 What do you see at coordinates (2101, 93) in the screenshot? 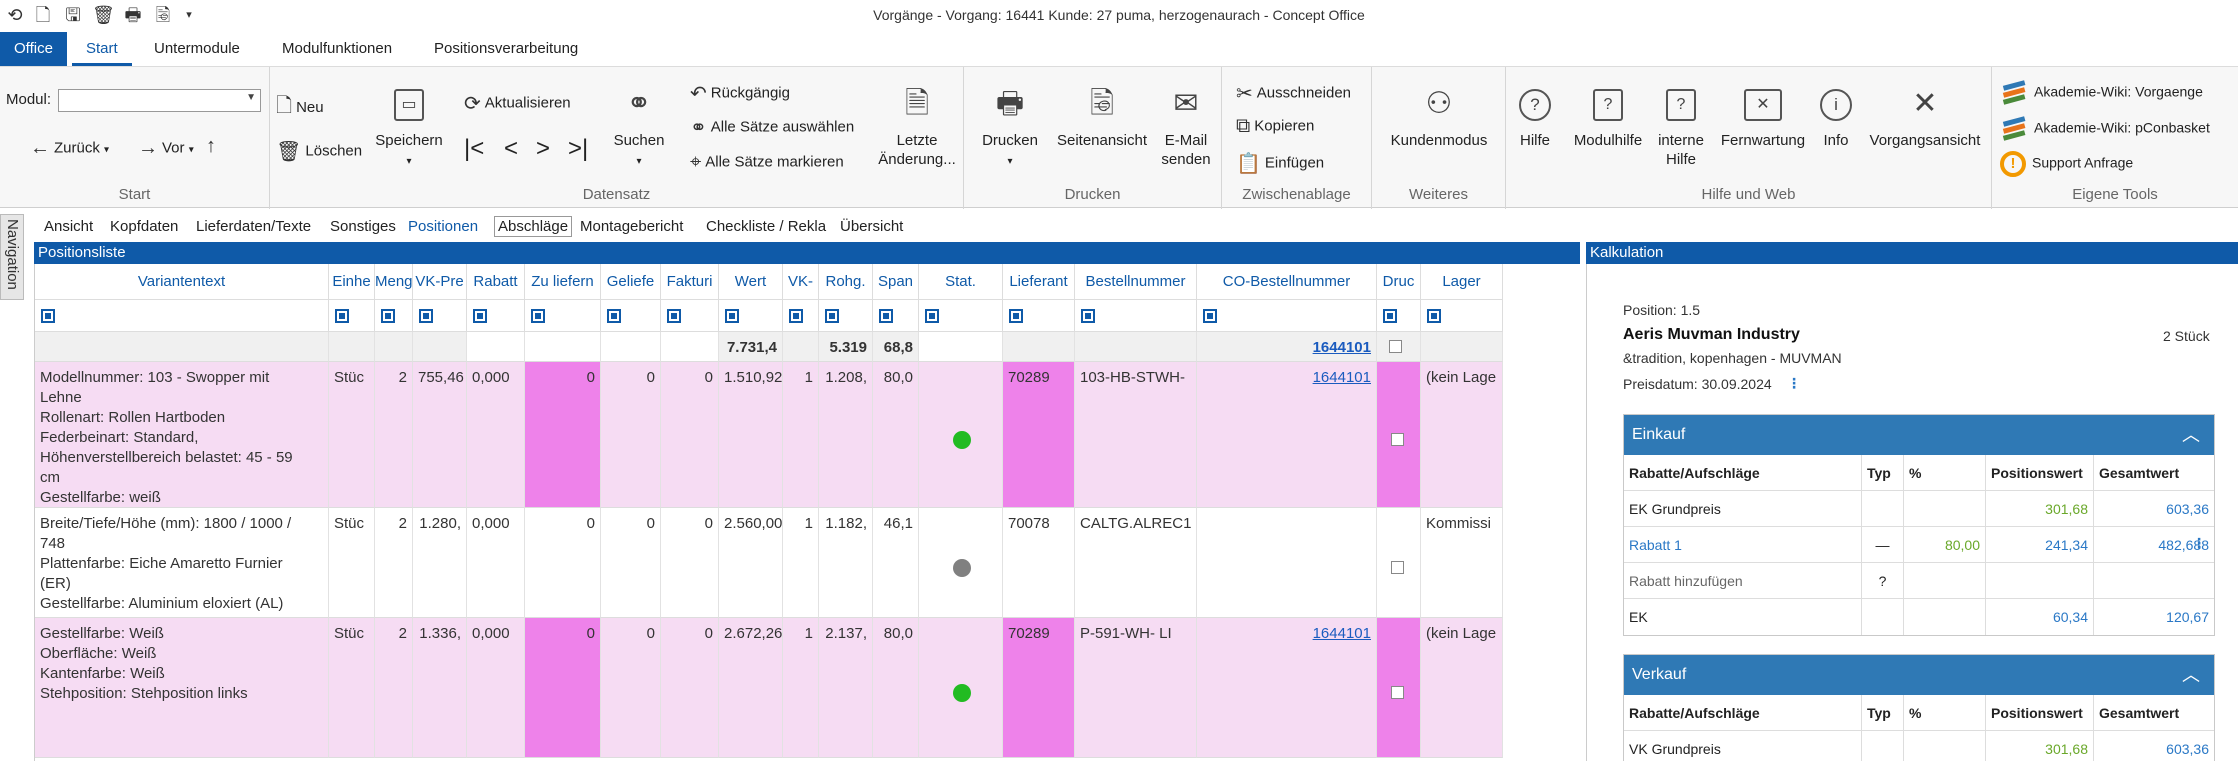
I see `wiki-vorgaenge-link: Akademie-Wiki: Vorgaenge` at bounding box center [2101, 93].